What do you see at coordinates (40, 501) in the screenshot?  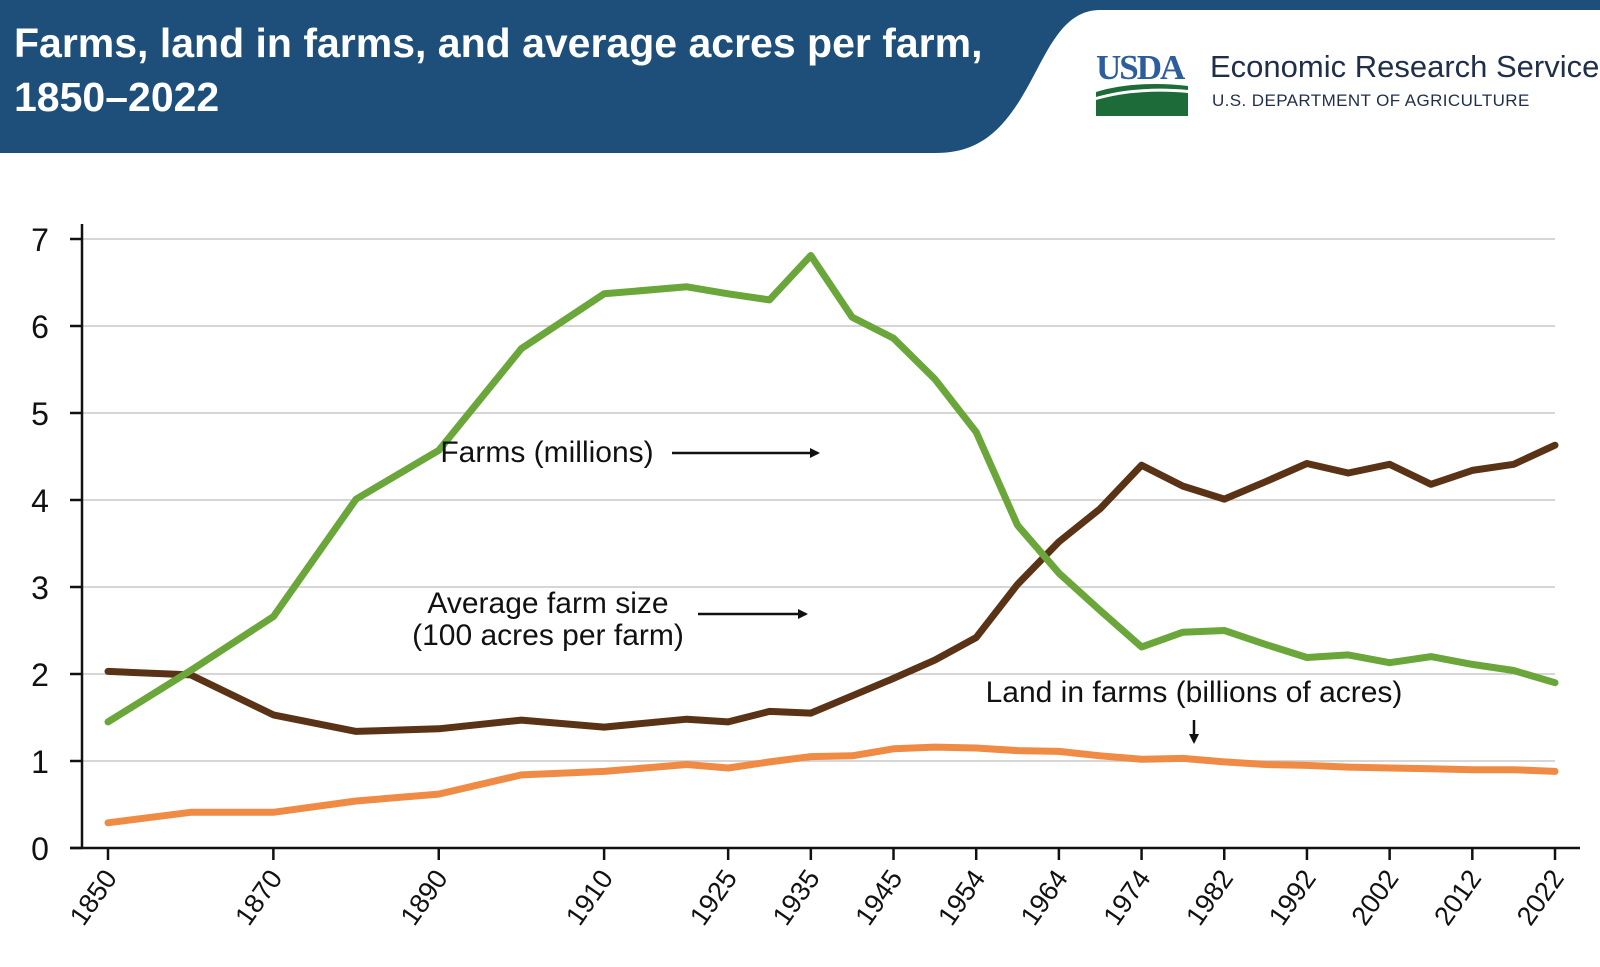 I see `y-tick-label: 4` at bounding box center [40, 501].